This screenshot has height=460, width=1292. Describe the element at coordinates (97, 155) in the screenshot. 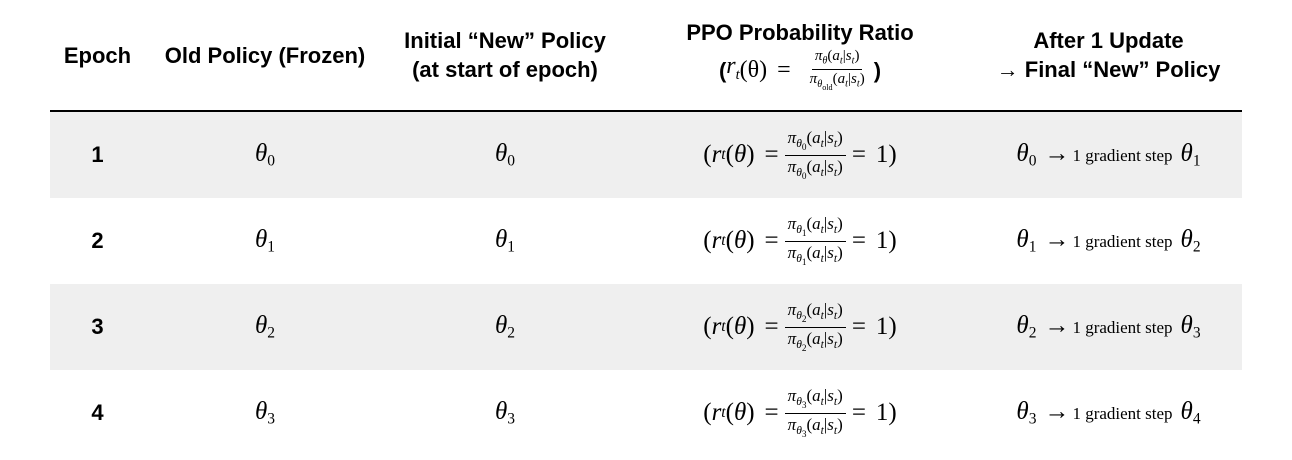

I see `epoch-cell: 1` at that location.